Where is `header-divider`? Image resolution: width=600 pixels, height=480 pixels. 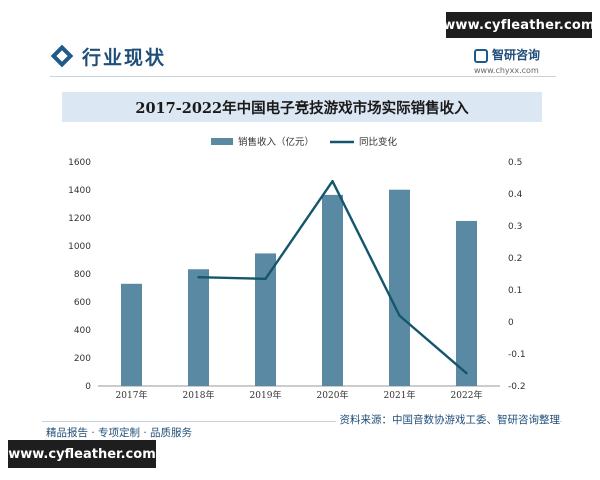 header-divider is located at coordinates (303, 76).